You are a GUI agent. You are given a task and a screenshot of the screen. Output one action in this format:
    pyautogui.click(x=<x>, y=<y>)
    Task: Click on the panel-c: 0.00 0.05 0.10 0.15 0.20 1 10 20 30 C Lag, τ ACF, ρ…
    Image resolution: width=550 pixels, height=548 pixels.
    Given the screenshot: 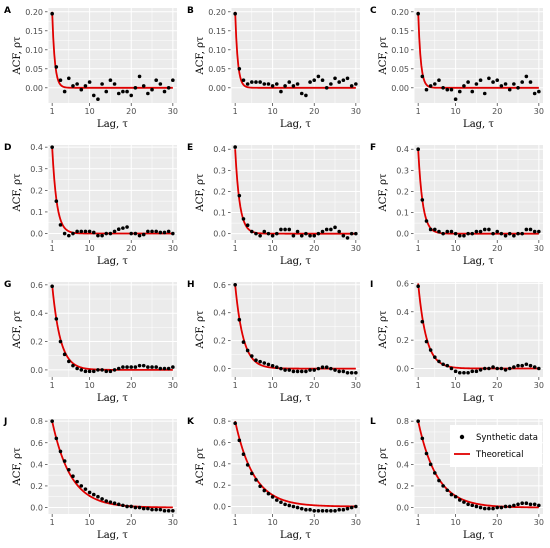 What is the action you would take?
    pyautogui.click(x=457, y=68)
    